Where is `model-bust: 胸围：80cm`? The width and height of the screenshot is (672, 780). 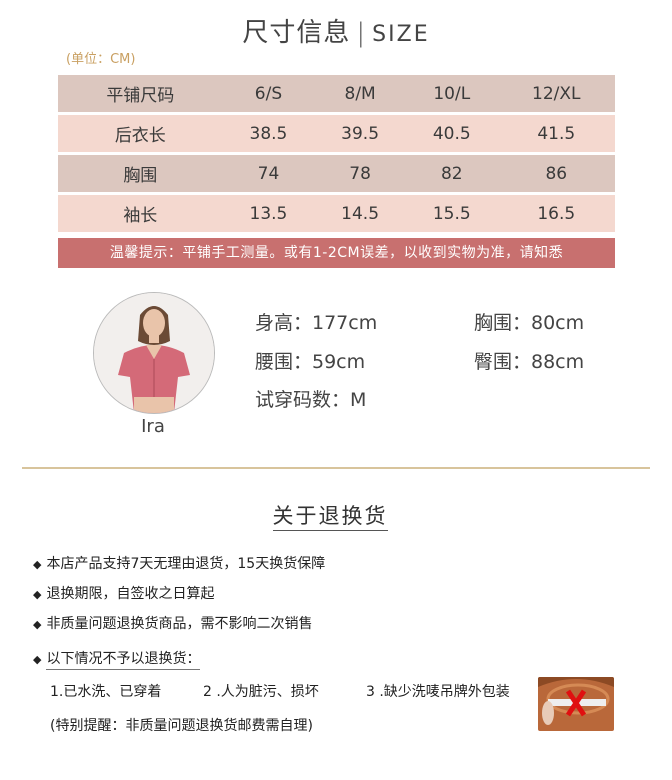 model-bust: 胸围：80cm is located at coordinates (529, 323).